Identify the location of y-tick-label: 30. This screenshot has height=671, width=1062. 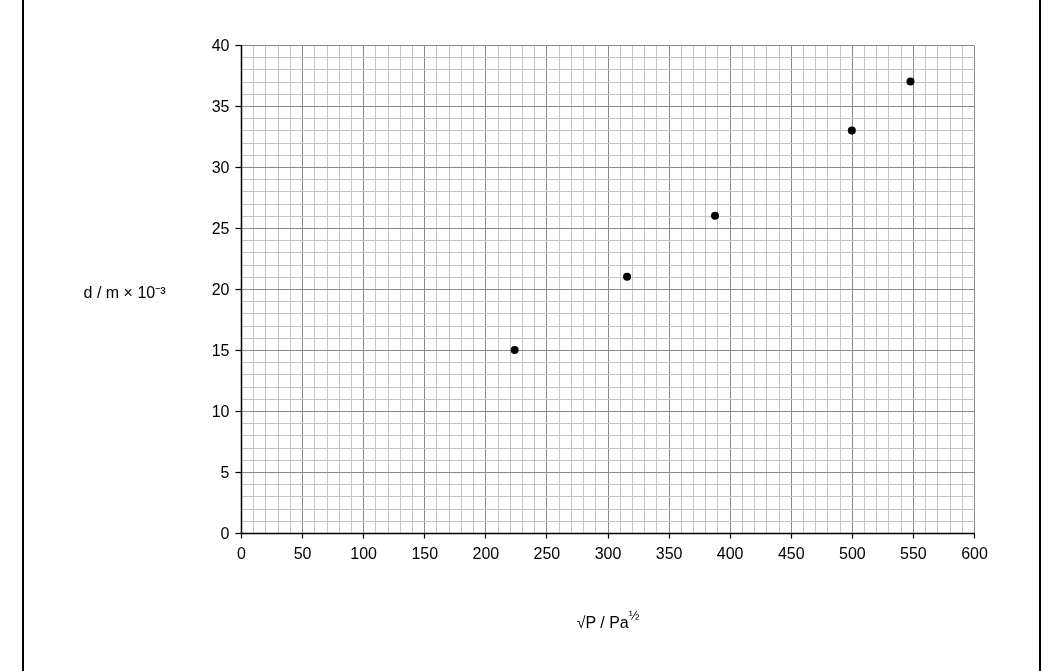
(220, 167).